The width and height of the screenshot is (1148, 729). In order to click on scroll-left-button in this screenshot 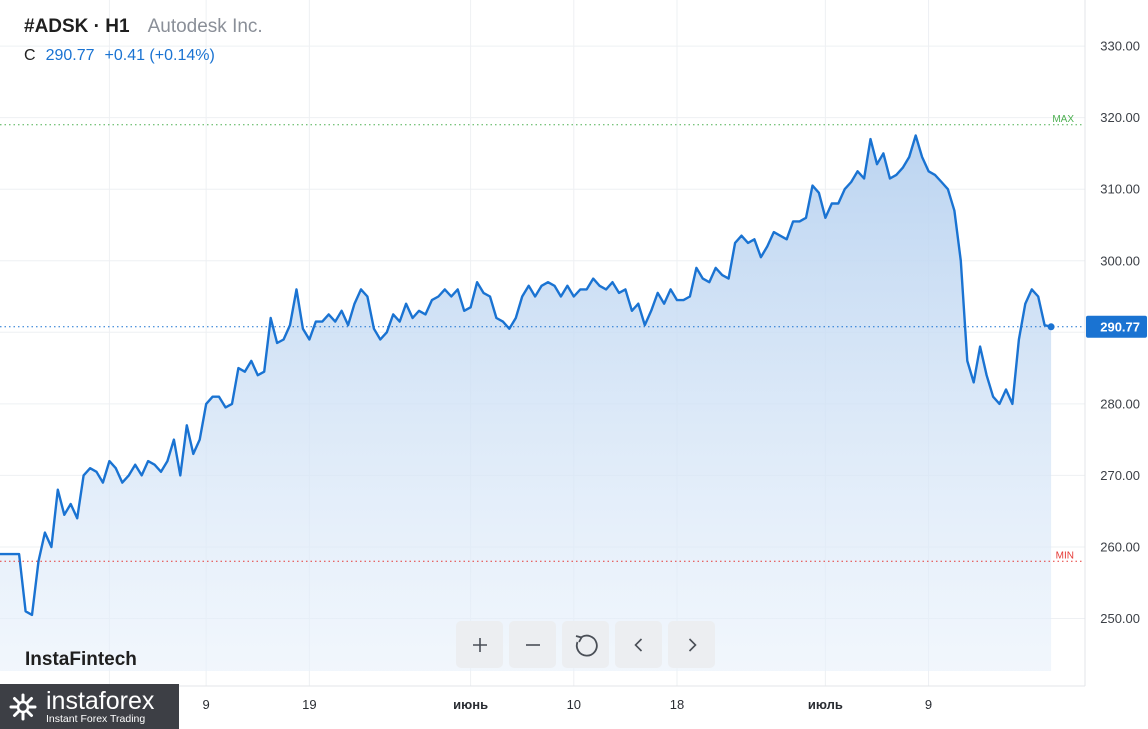, I will do `click(638, 644)`.